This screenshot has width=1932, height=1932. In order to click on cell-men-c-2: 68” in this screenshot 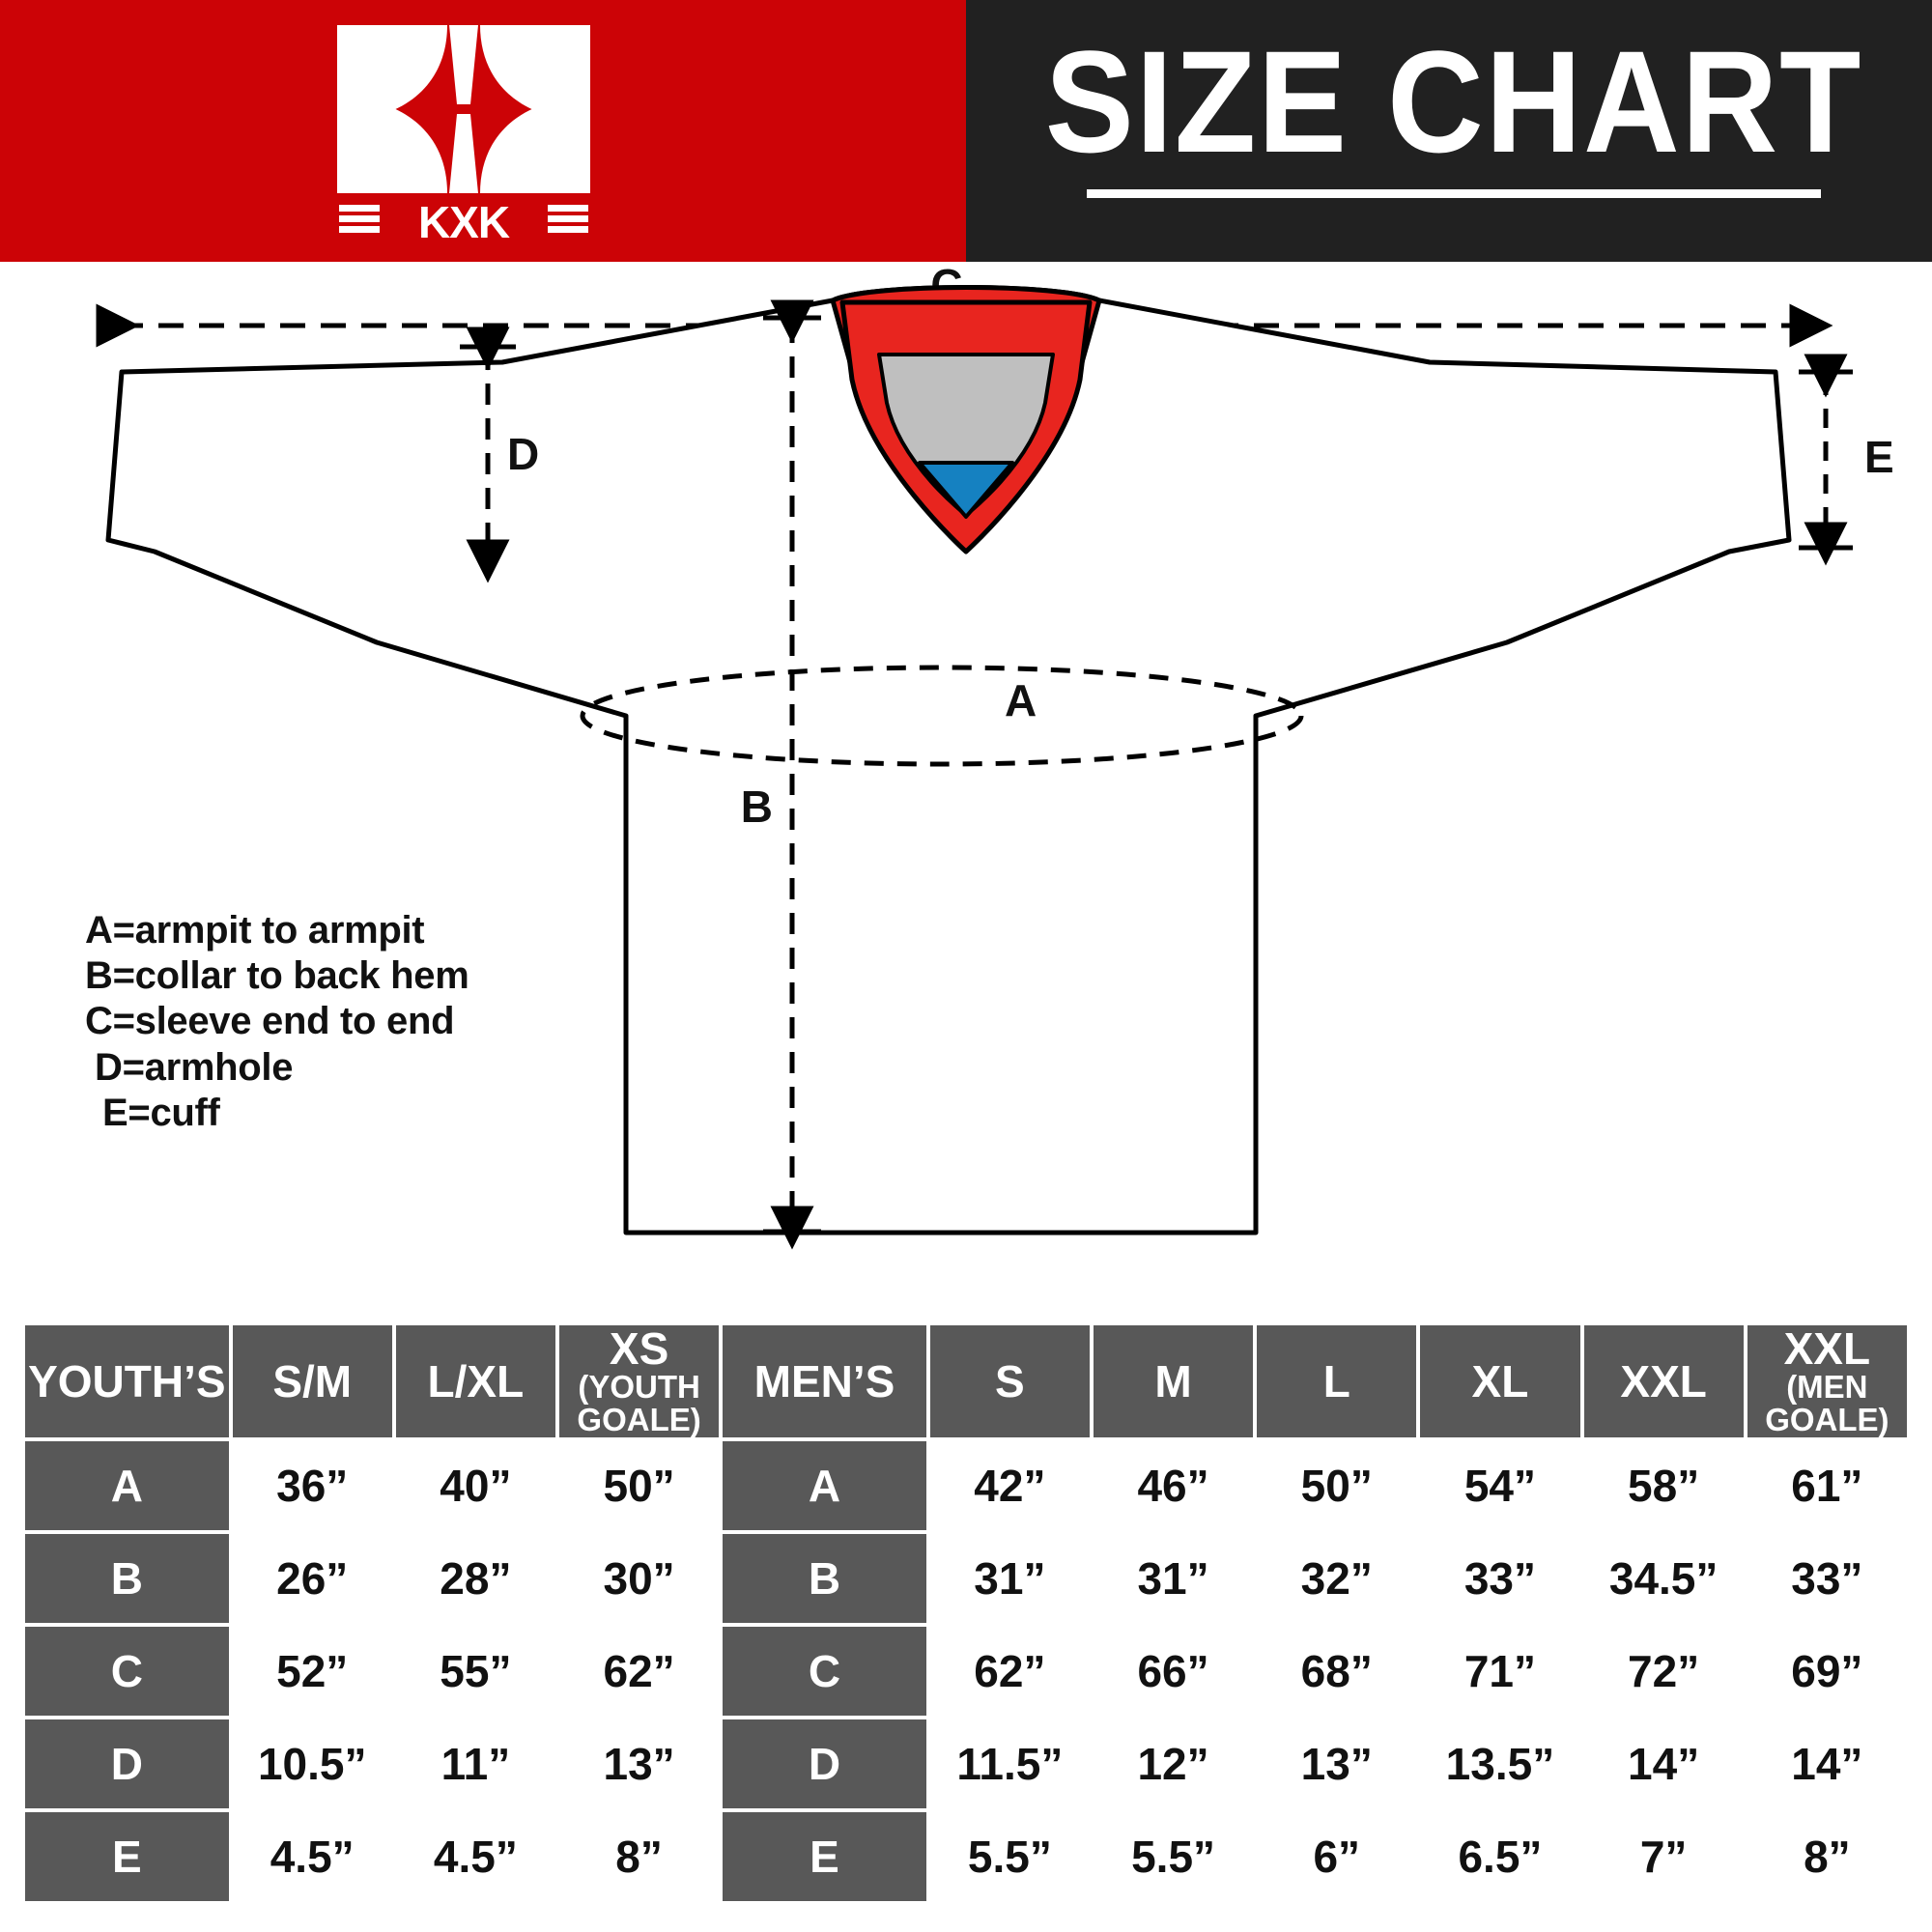, I will do `click(1337, 1671)`.